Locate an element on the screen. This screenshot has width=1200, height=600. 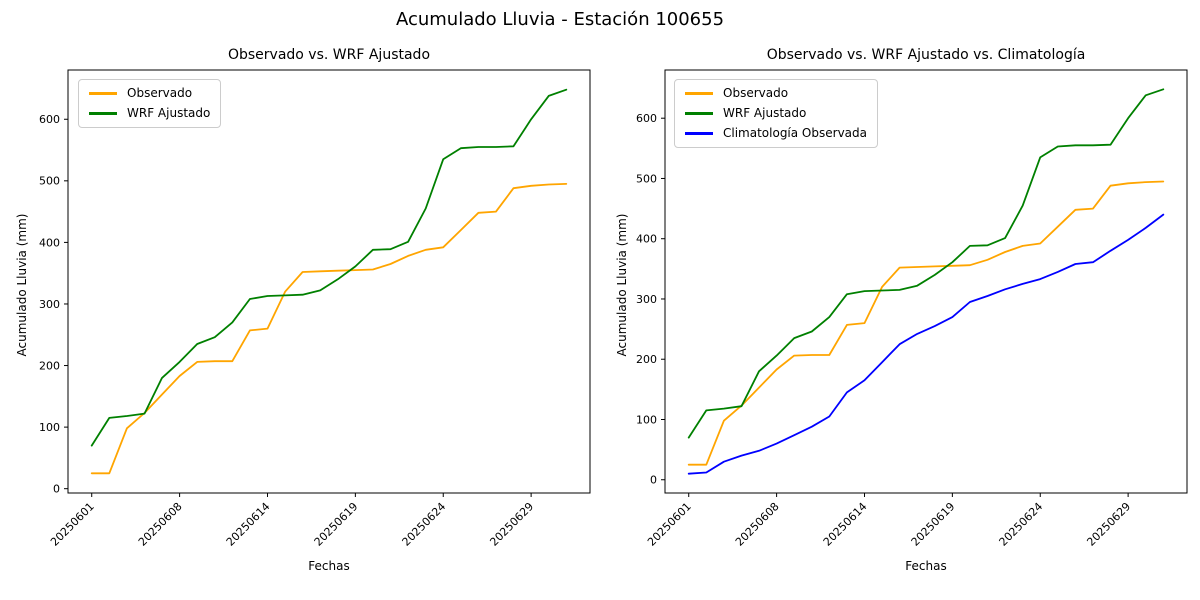
legend: Observado WRF Ajustado is located at coordinates (150, 103).